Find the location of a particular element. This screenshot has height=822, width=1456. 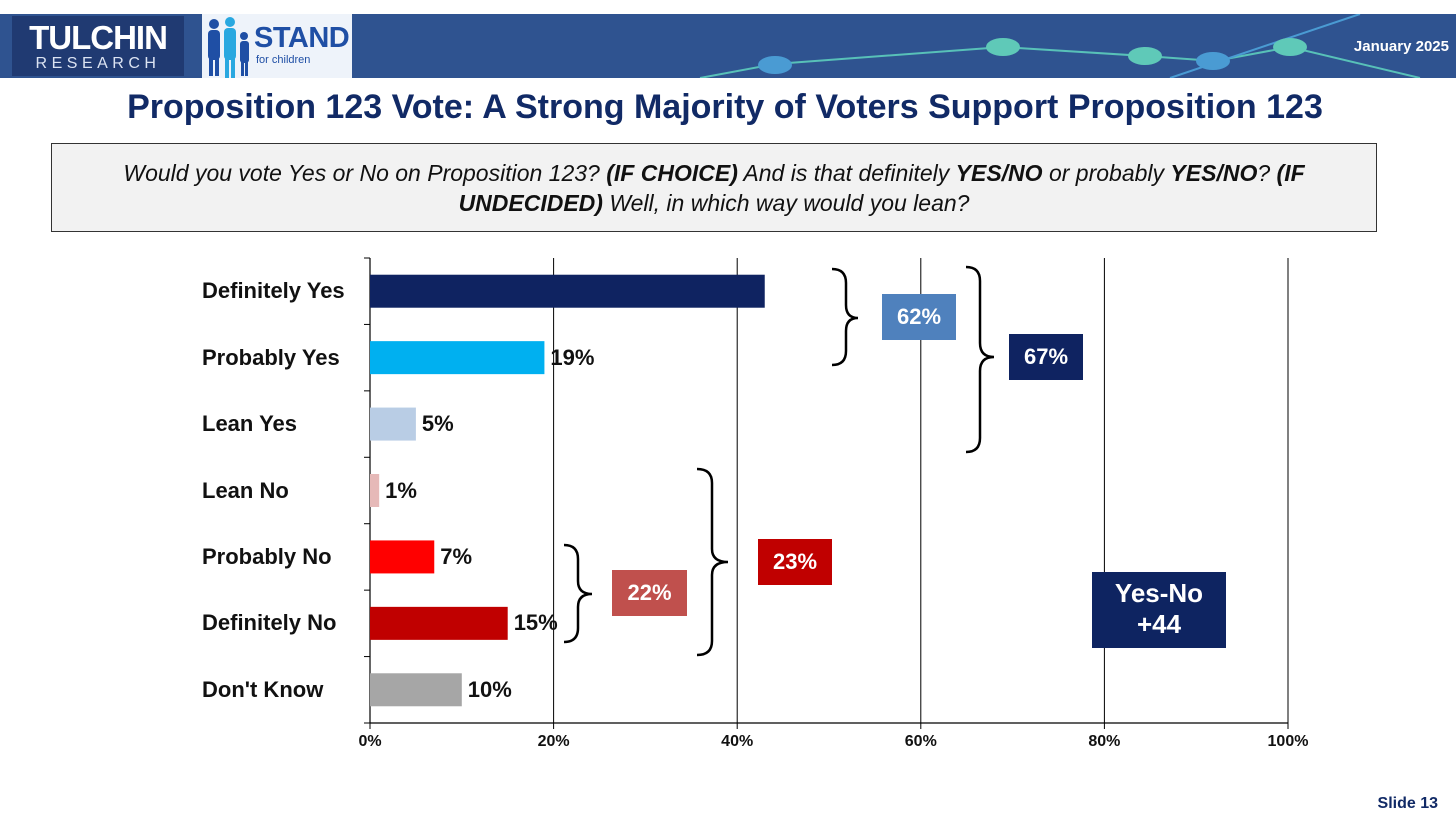

logo-stand-tag: for children is located at coordinates (283, 60).